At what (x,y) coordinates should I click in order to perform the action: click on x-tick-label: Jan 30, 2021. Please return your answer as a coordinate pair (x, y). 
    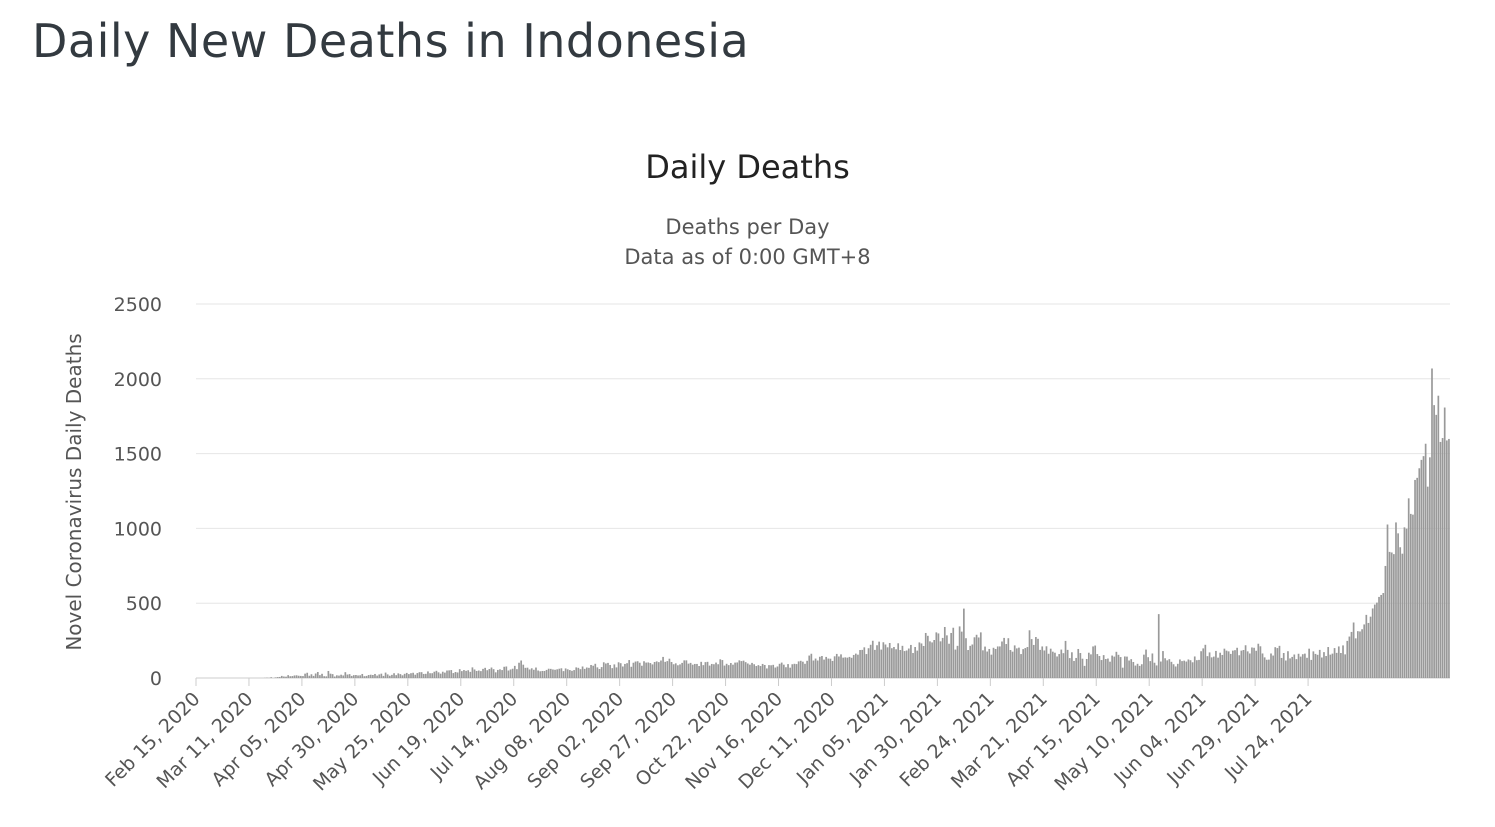
    Looking at the image, I should click on (895, 738).